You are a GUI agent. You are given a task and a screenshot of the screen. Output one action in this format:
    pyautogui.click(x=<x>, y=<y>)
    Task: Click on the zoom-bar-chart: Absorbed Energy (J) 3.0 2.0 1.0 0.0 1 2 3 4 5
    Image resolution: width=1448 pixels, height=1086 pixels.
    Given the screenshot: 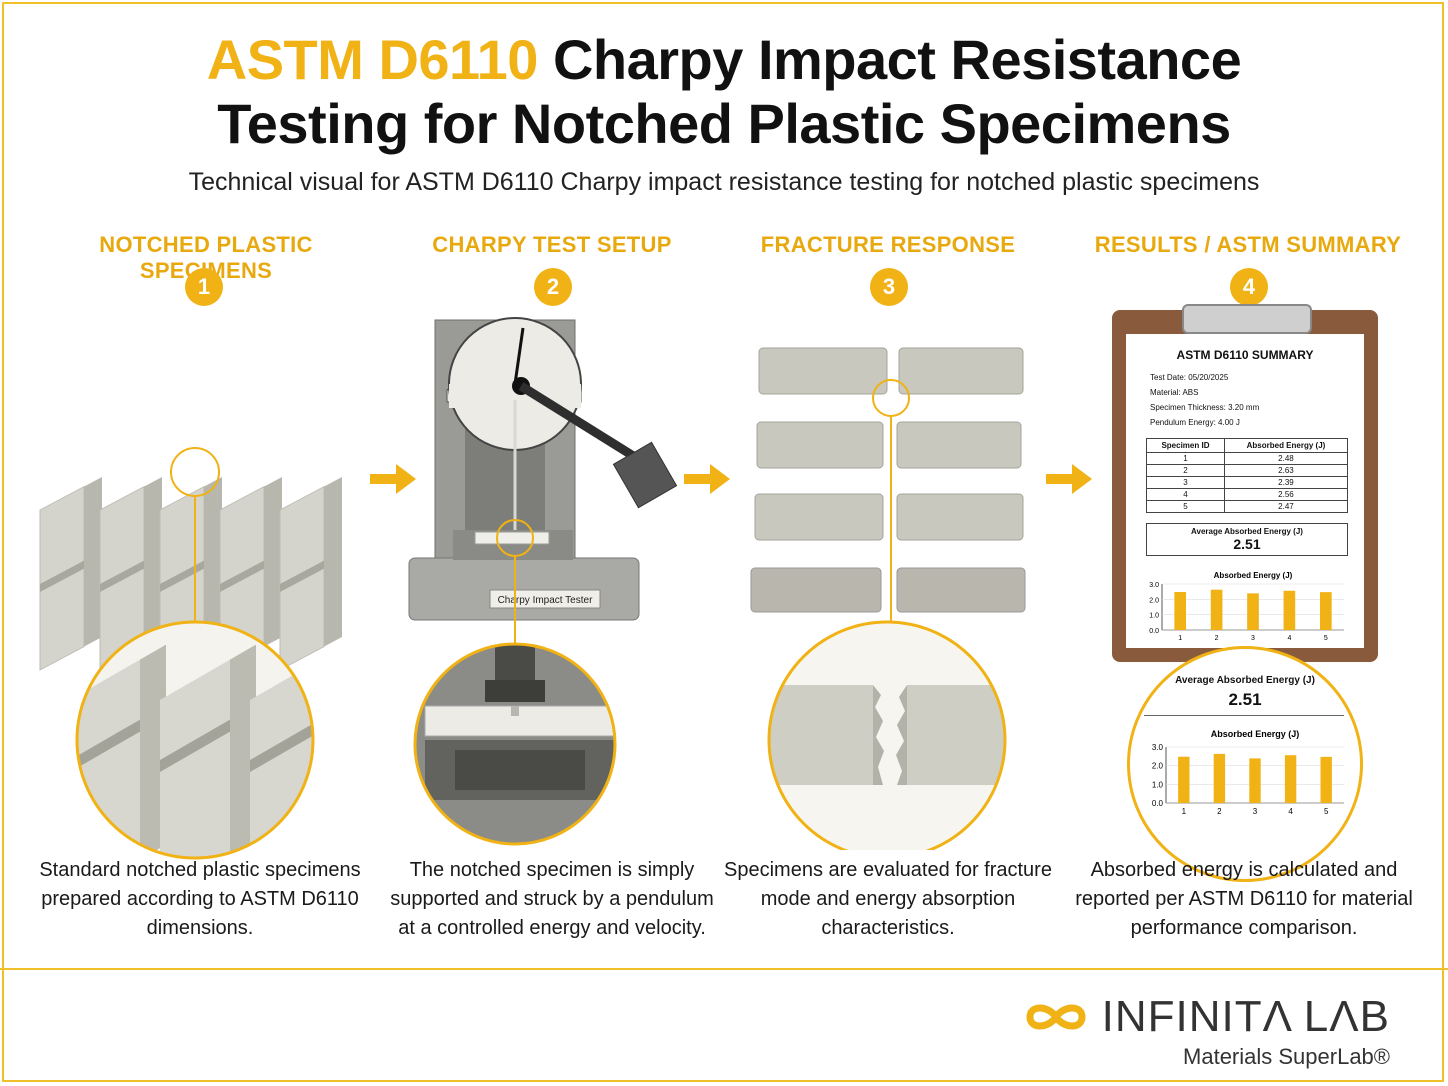 What is the action you would take?
    pyautogui.click(x=1248, y=772)
    